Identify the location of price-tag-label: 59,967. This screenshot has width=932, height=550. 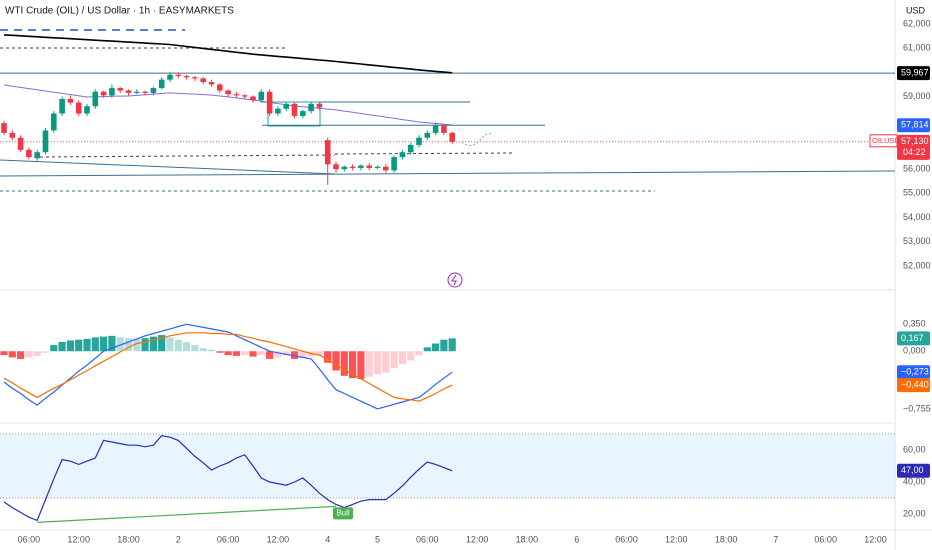
(915, 73).